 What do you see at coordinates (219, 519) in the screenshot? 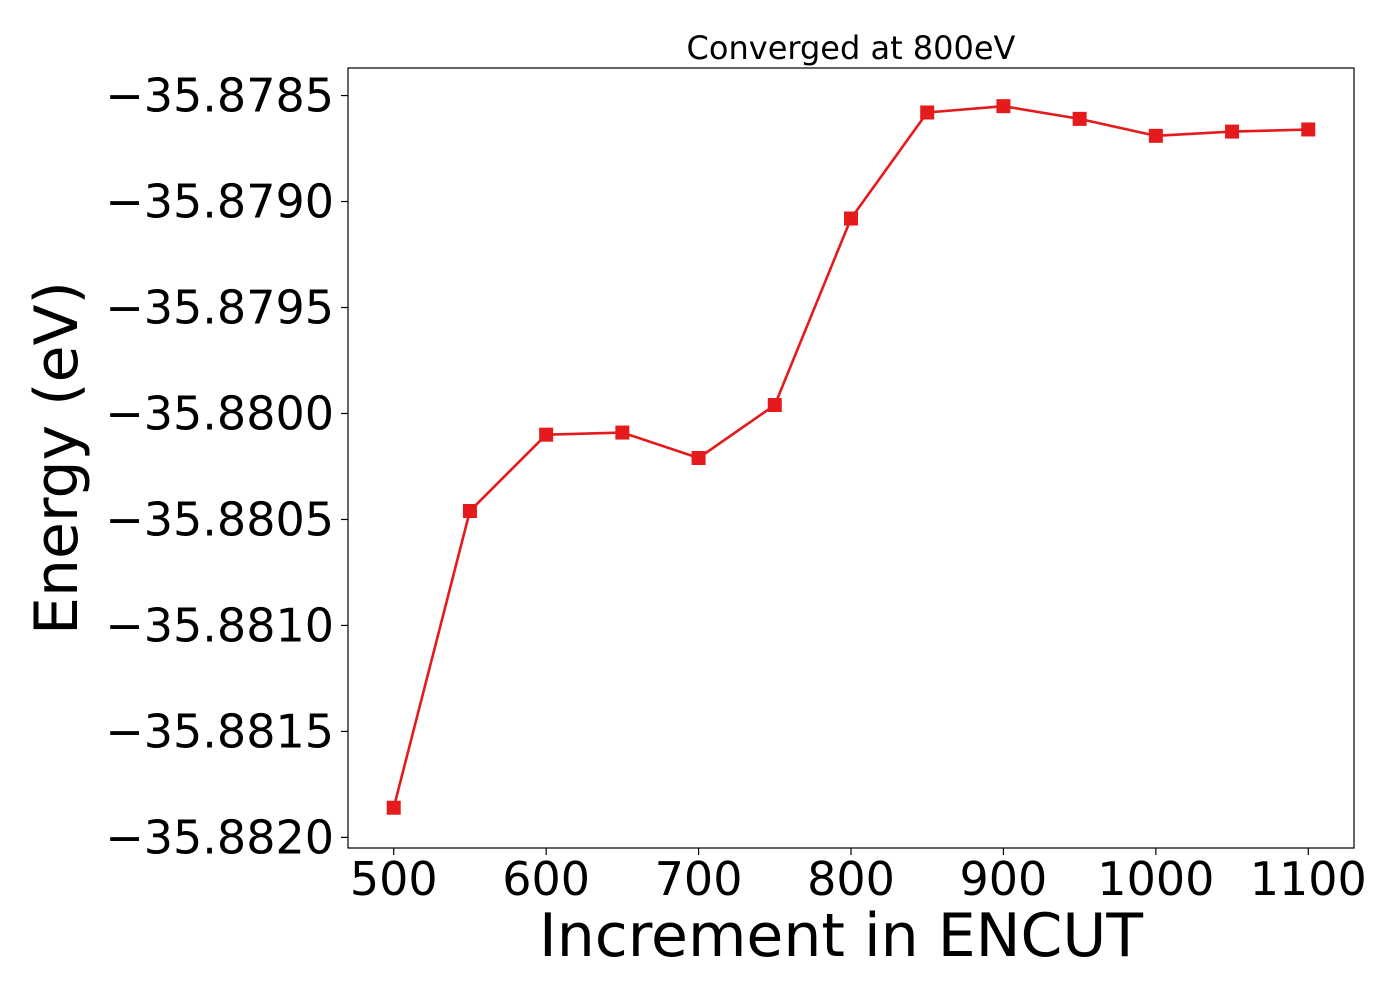
I see `y-tick-label: −35.8805` at bounding box center [219, 519].